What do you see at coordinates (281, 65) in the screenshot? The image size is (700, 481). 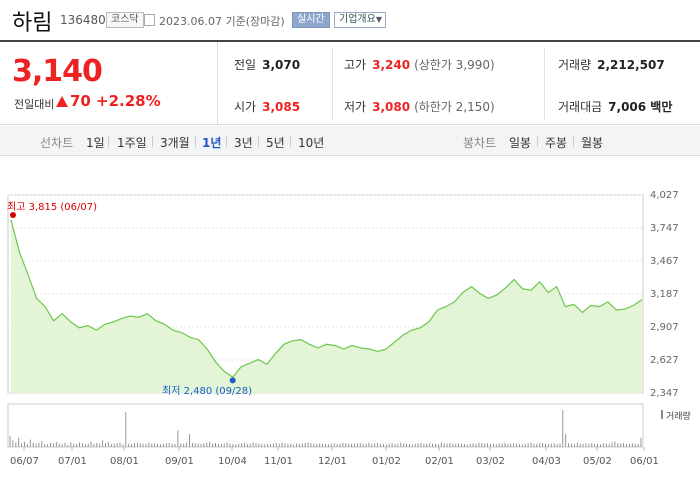 I see `prev-close-value: 3,070` at bounding box center [281, 65].